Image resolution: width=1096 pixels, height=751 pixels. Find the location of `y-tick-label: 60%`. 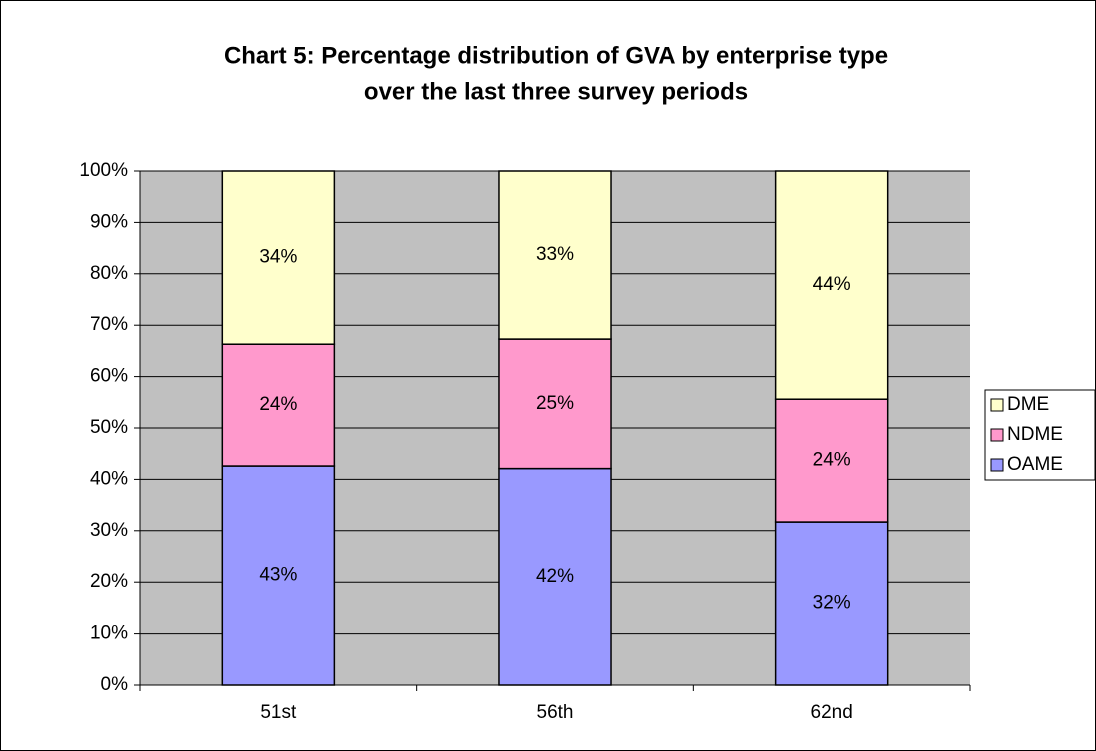

y-tick-label: 60% is located at coordinates (109, 376).